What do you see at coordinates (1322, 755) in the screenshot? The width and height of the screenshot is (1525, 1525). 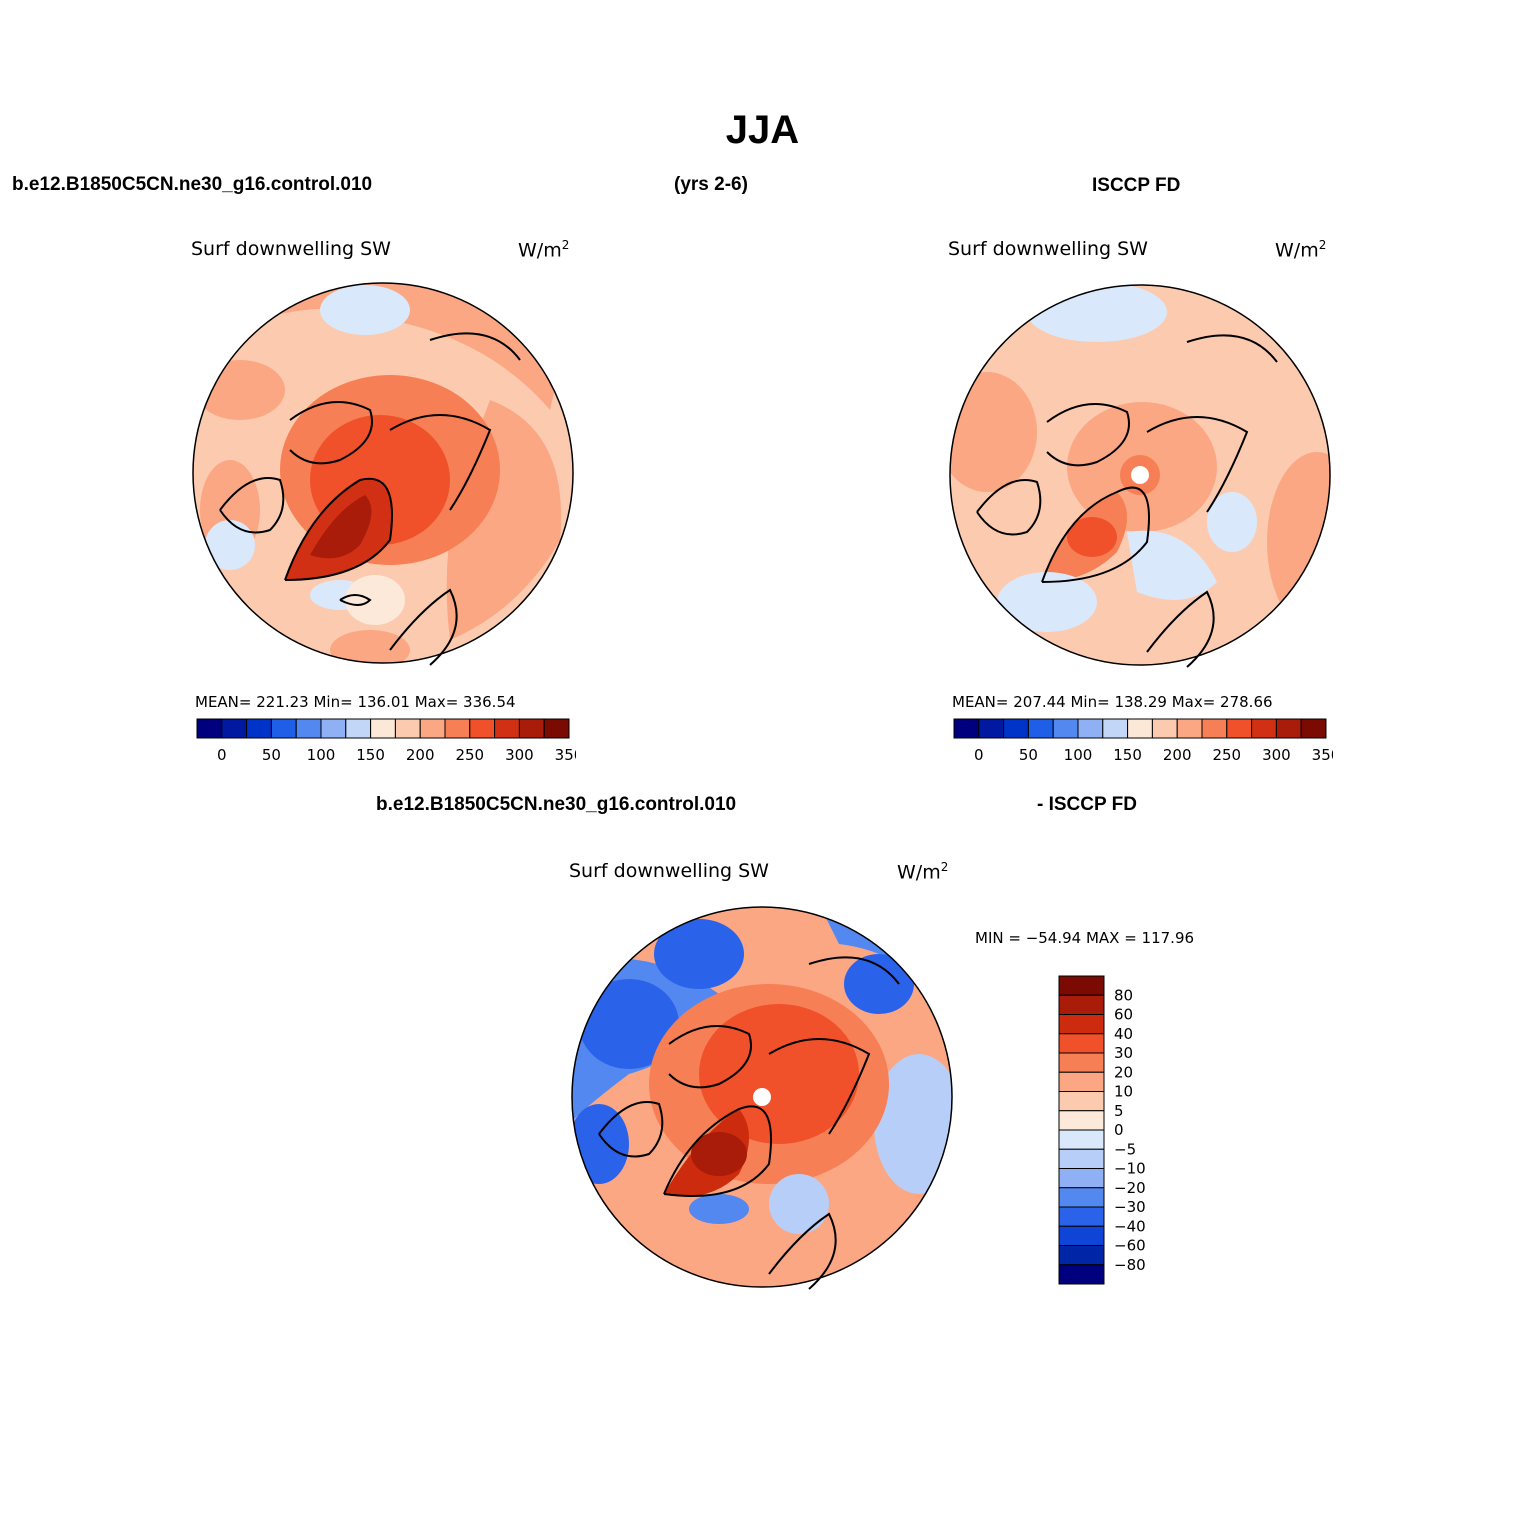 I see `obs-colorbar-label: 350` at bounding box center [1322, 755].